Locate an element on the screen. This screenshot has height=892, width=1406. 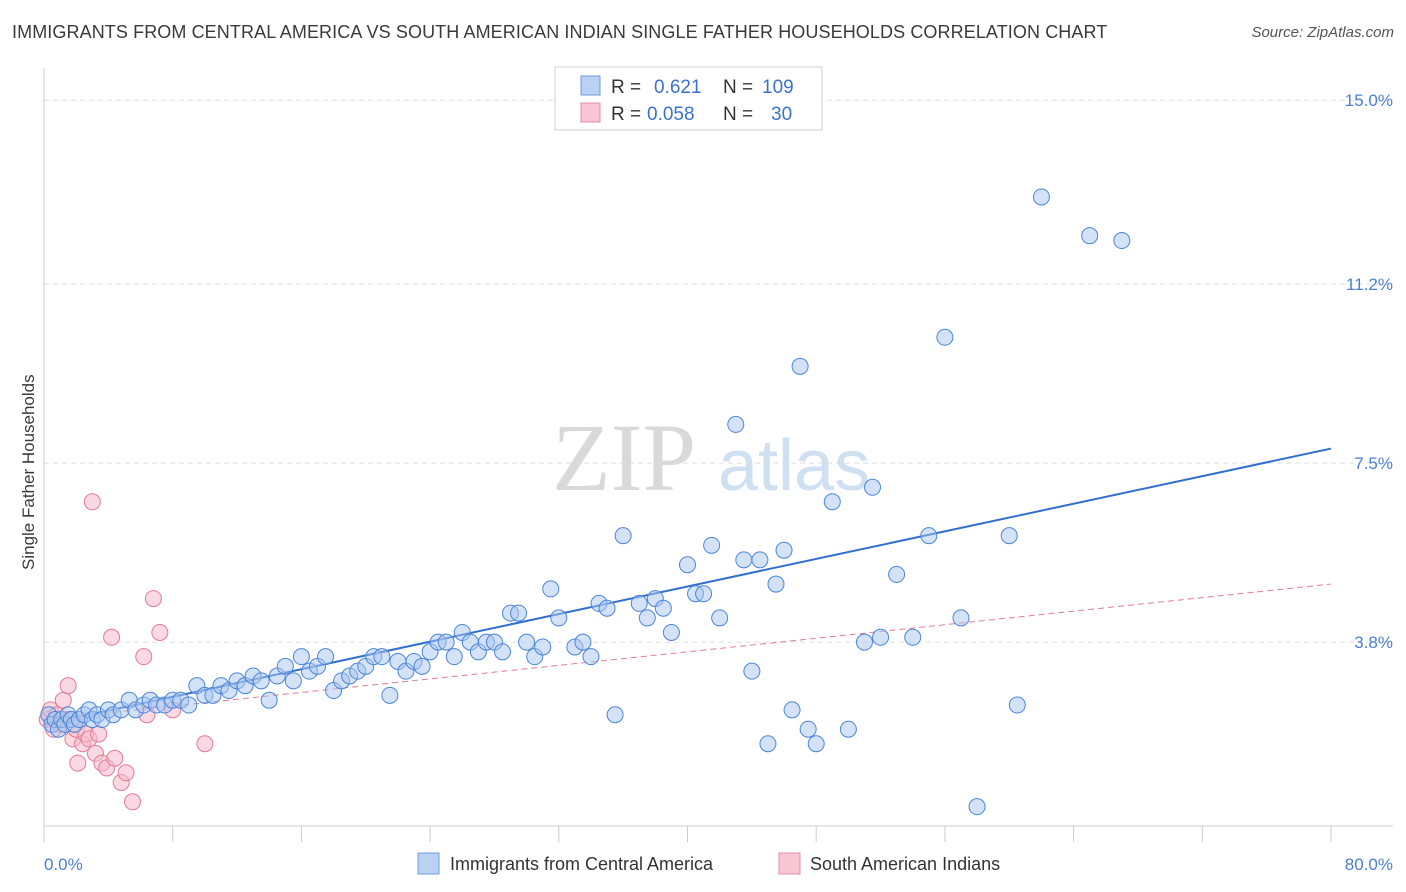
y-tick-labels: 3.8% 7.5% 11.2% 15.0% is located at coordinates (1369, 371).